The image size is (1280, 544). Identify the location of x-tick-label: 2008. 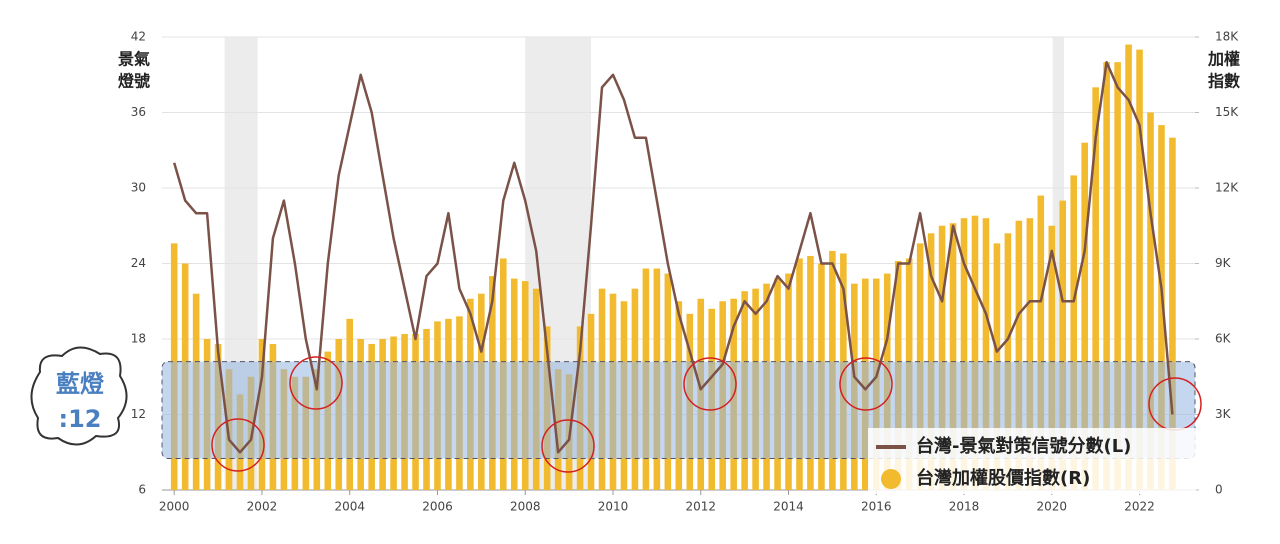
(525, 507).